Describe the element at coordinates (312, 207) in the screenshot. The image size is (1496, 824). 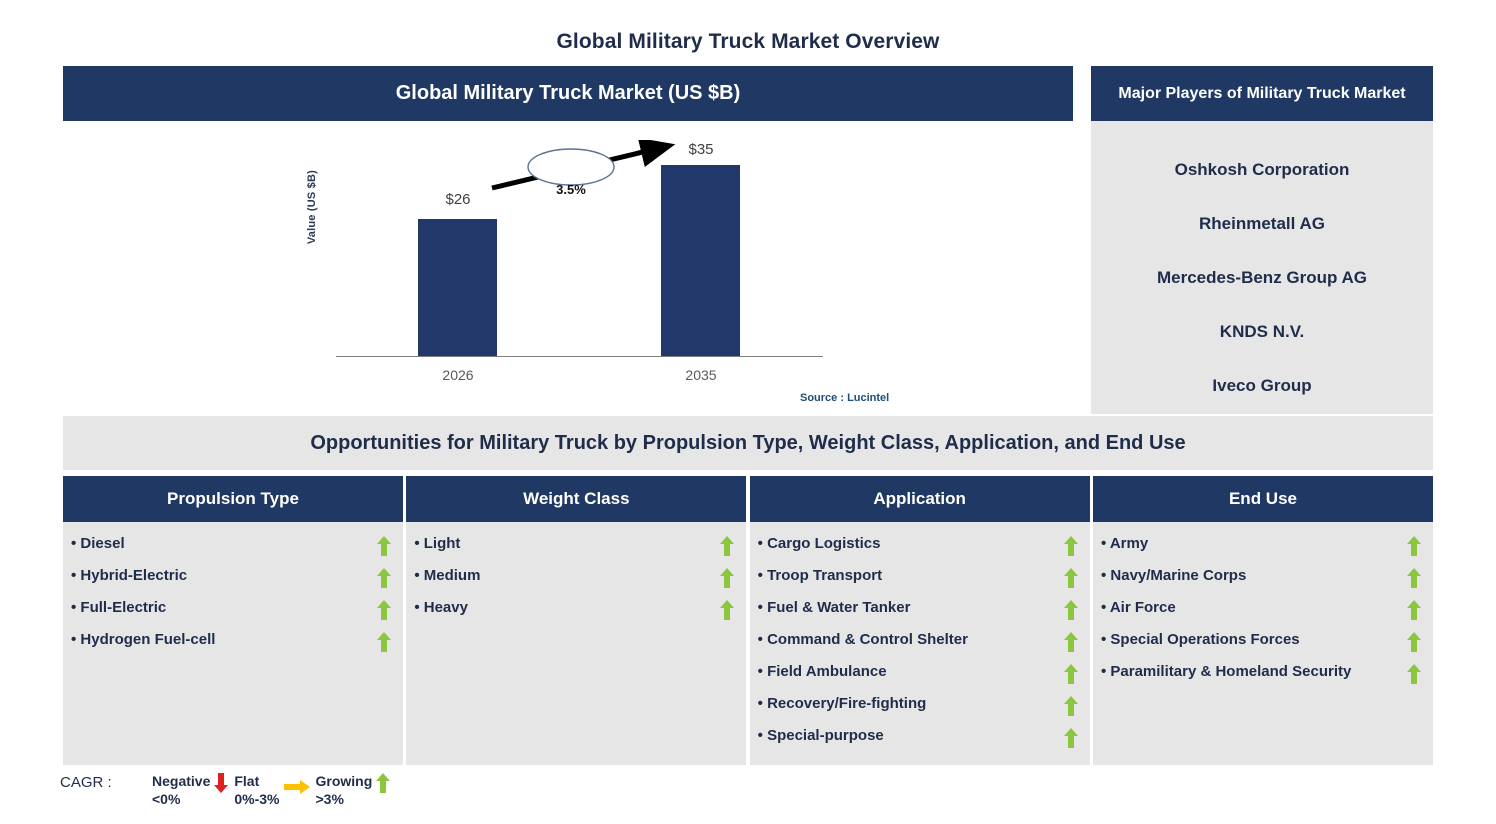
I see `chart-y-axis-label: Value (US $B)` at that location.